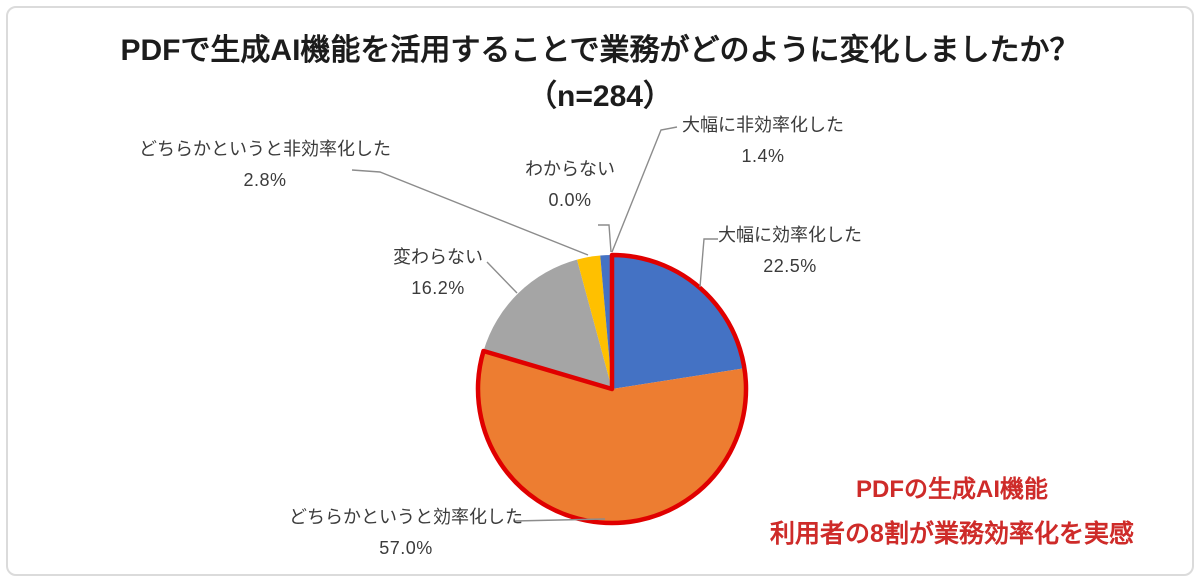 The height and width of the screenshot is (582, 1200). I want to click on callout-value: 0.0%, so click(570, 200).